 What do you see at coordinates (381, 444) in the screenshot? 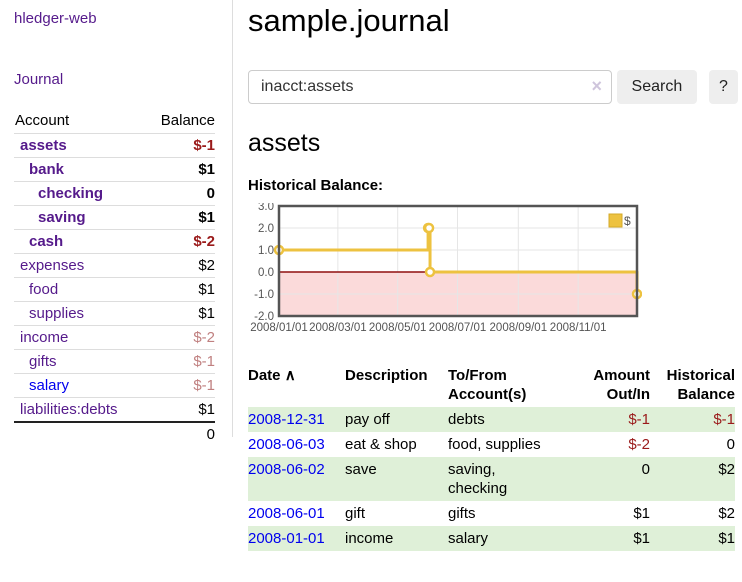
I see `transaction-description: eat & shop` at bounding box center [381, 444].